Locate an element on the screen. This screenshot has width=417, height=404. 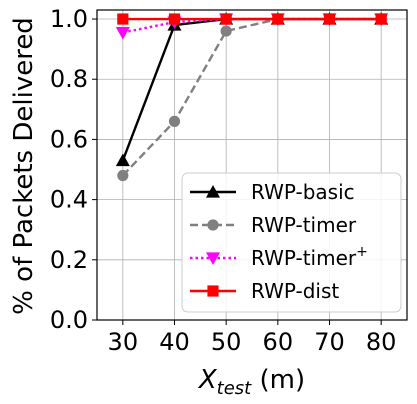
data-point-rwp-basic is located at coordinates (122, 160).